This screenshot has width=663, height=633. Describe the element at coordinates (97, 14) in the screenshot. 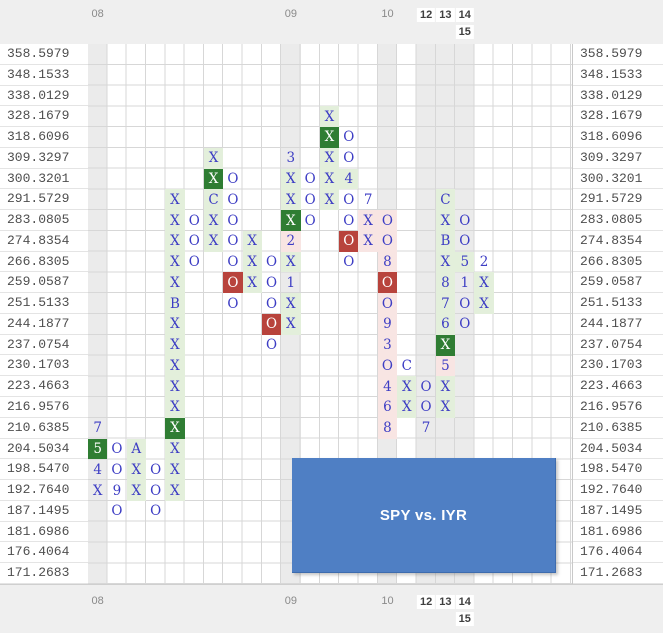

I see `year-label: 08` at that location.